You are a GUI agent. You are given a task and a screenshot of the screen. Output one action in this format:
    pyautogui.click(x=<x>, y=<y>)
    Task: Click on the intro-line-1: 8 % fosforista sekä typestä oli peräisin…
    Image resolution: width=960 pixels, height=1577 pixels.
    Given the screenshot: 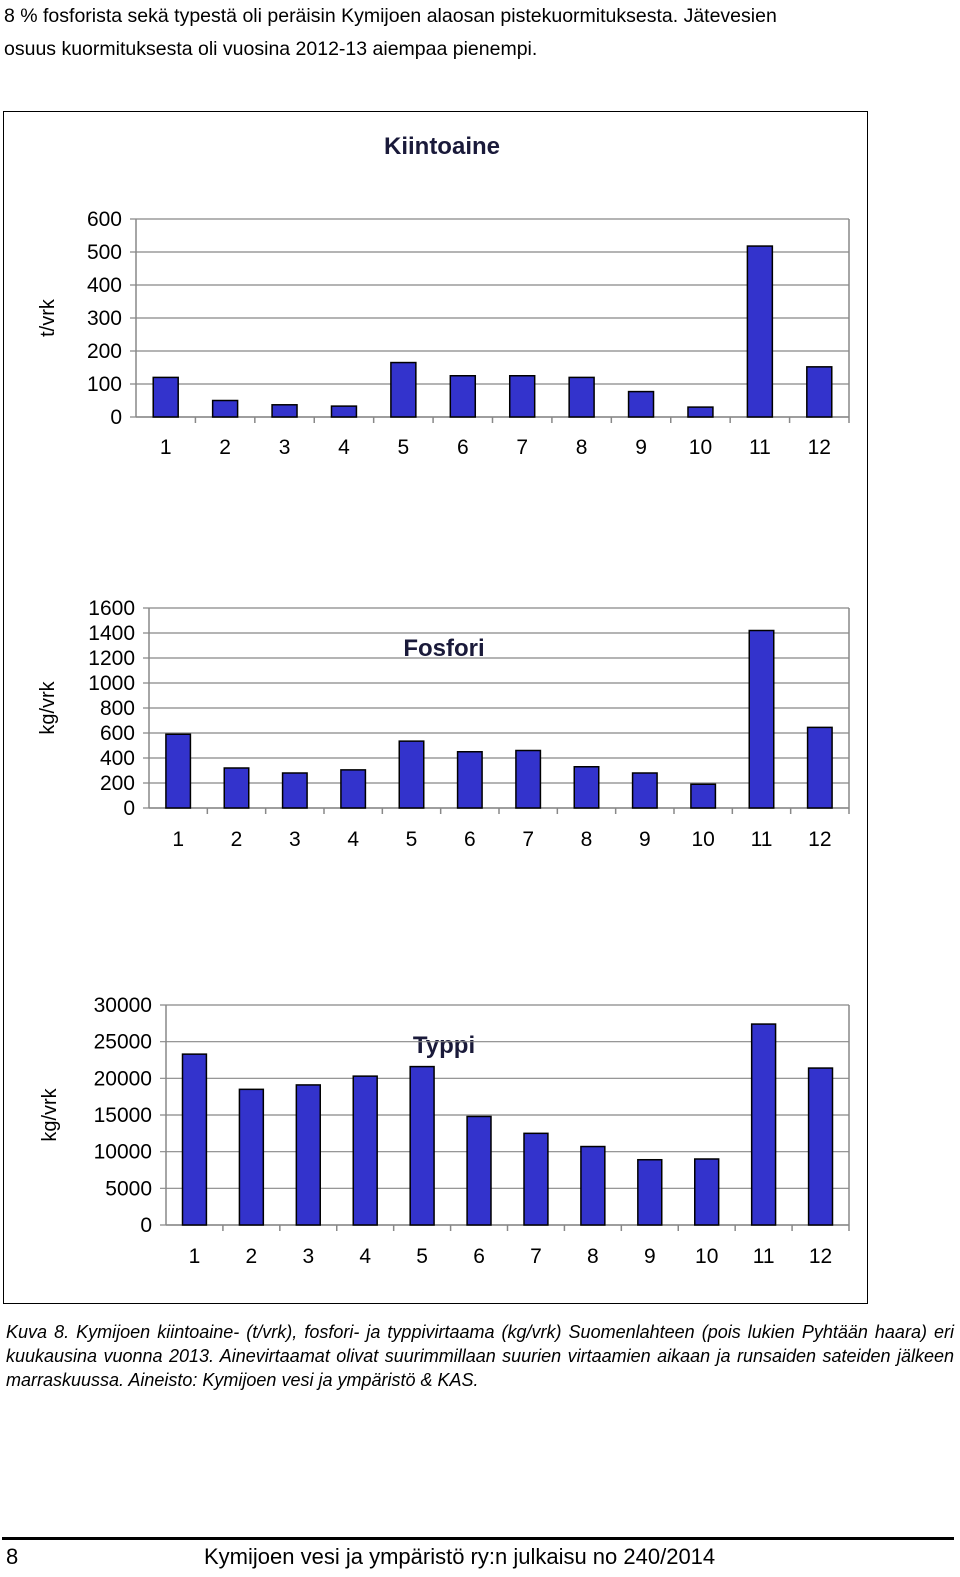 What is the action you would take?
    pyautogui.click(x=390, y=16)
    